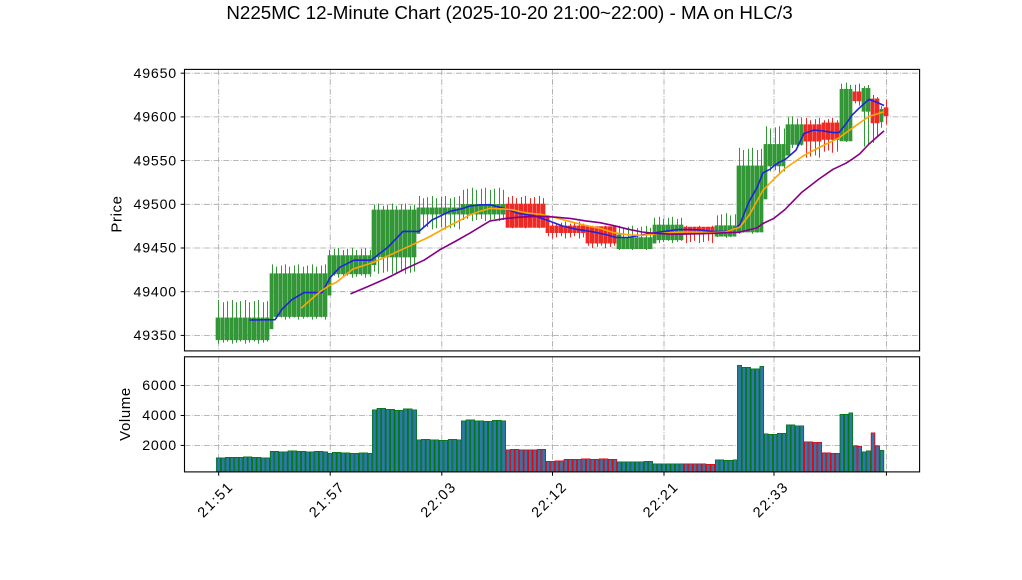  Describe the element at coordinates (117, 213) in the screenshot. I see `svg-text: Price` at that location.